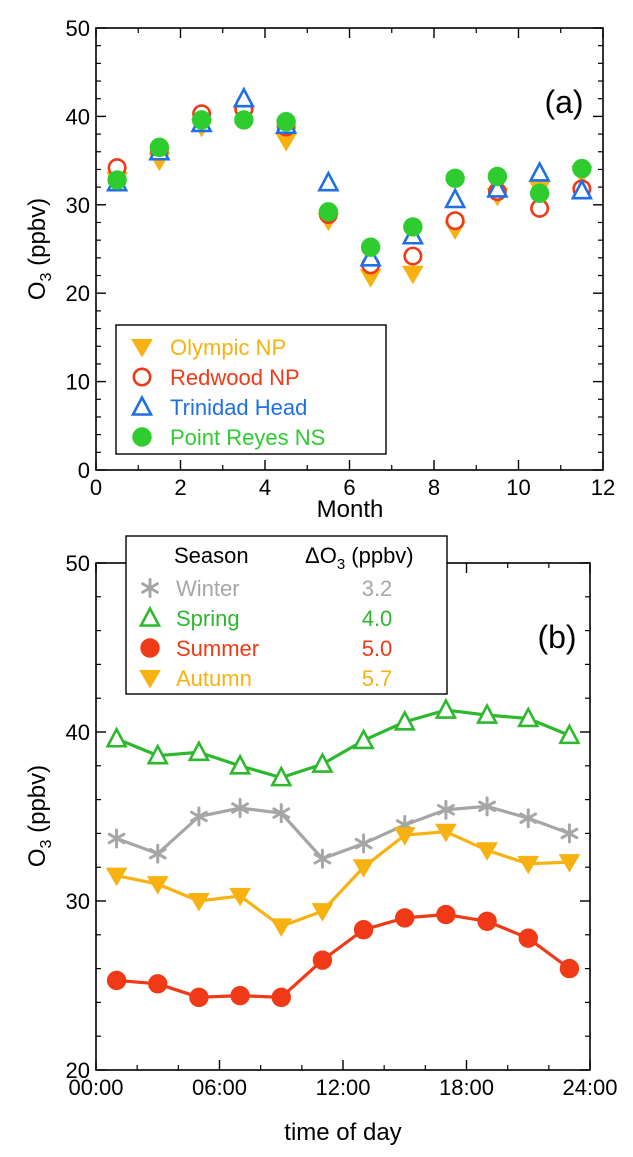  I want to click on series-olympic-np, so click(349, 198).